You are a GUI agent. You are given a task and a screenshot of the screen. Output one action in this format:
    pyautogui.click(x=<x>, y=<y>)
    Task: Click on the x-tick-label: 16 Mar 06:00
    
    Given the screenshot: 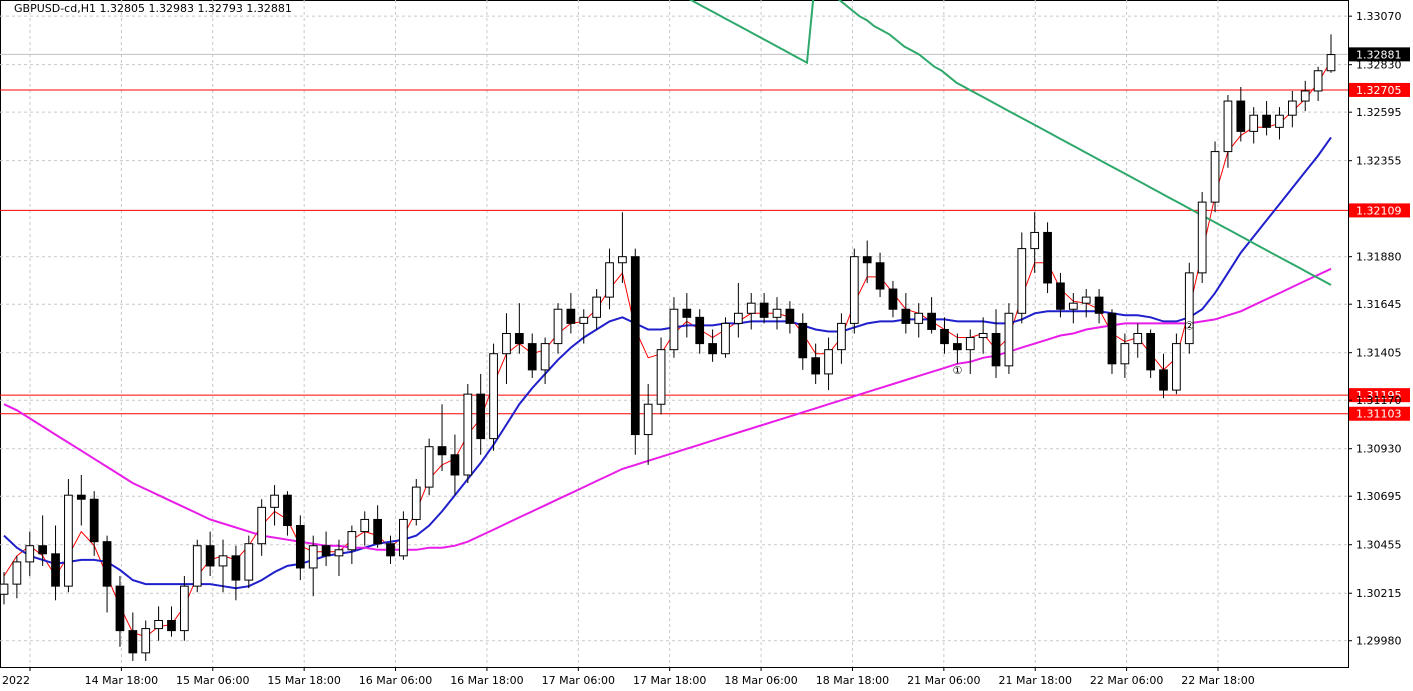 What is the action you would take?
    pyautogui.click(x=395, y=680)
    